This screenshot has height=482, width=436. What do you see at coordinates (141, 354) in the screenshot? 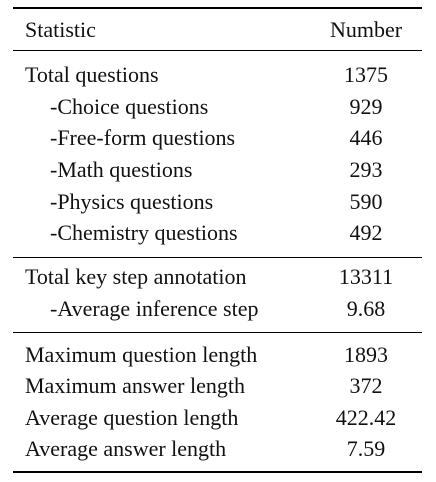
I see `row-label: Maximum question length` at bounding box center [141, 354].